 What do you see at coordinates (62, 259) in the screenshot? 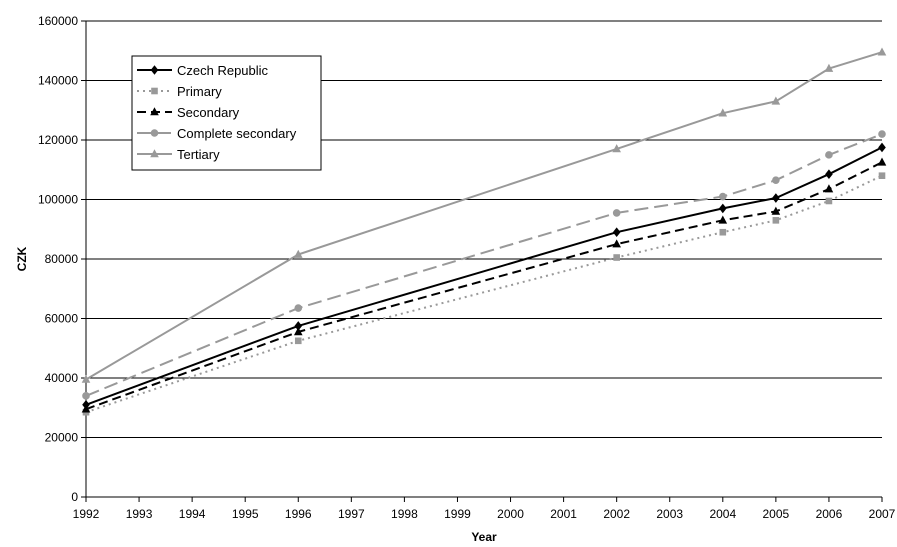
I see `y-tick-label: 80000` at bounding box center [62, 259].